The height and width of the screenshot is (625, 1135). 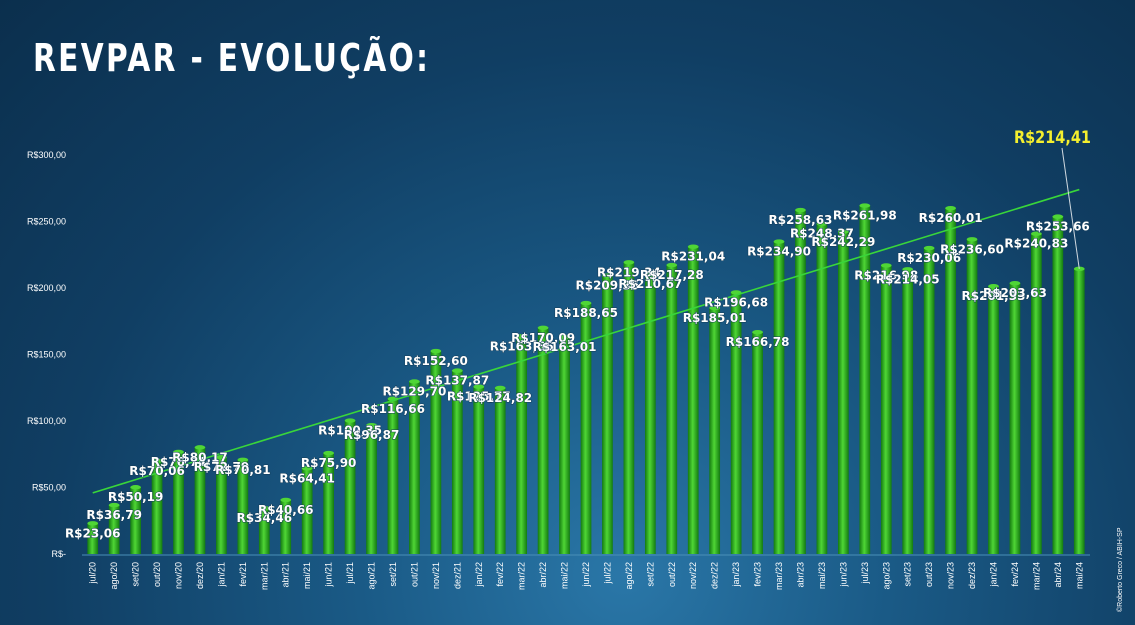 I want to click on x-tick-label: jun/21, so click(x=329, y=575).